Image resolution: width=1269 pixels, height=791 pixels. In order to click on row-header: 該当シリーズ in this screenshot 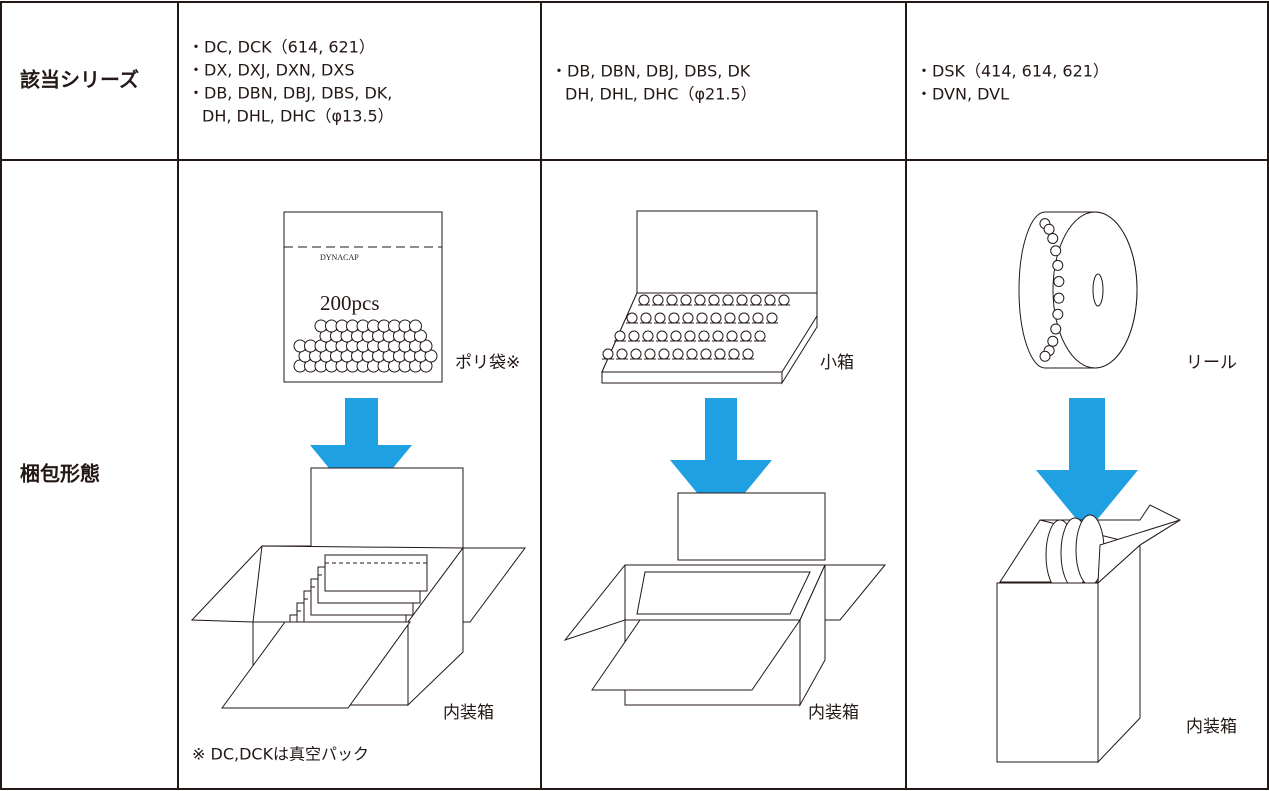, I will do `click(79, 80)`.